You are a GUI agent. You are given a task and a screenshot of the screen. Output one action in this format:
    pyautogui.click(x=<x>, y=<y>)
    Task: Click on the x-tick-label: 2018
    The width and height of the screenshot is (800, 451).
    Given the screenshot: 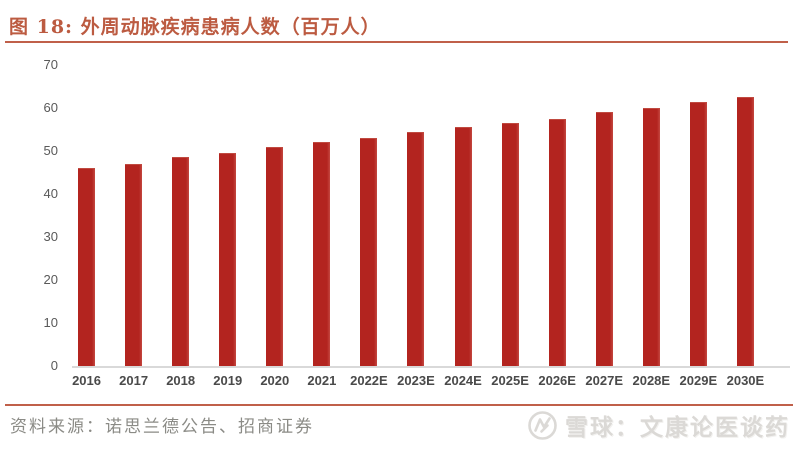 What is the action you would take?
    pyautogui.click(x=181, y=380)
    